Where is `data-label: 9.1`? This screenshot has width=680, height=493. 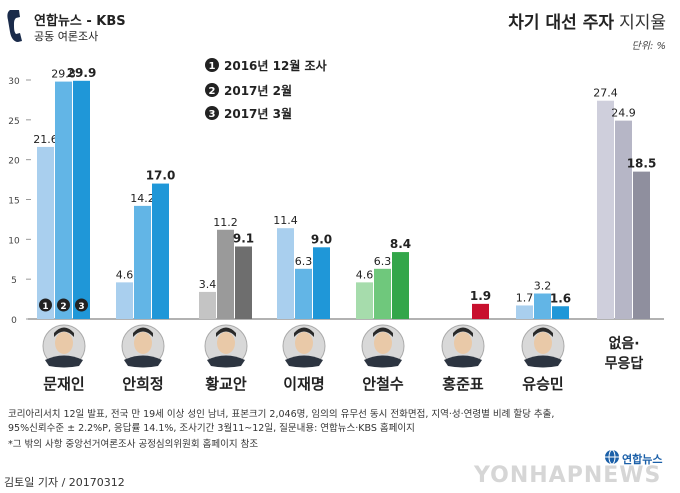 data-label: 9.1 is located at coordinates (243, 239).